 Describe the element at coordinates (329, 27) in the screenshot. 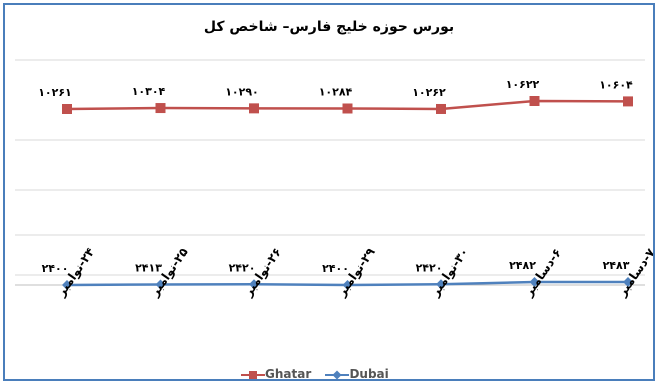

I see `chart-title: بورس حوزه خلیج فارس– شاخص کل` at that location.